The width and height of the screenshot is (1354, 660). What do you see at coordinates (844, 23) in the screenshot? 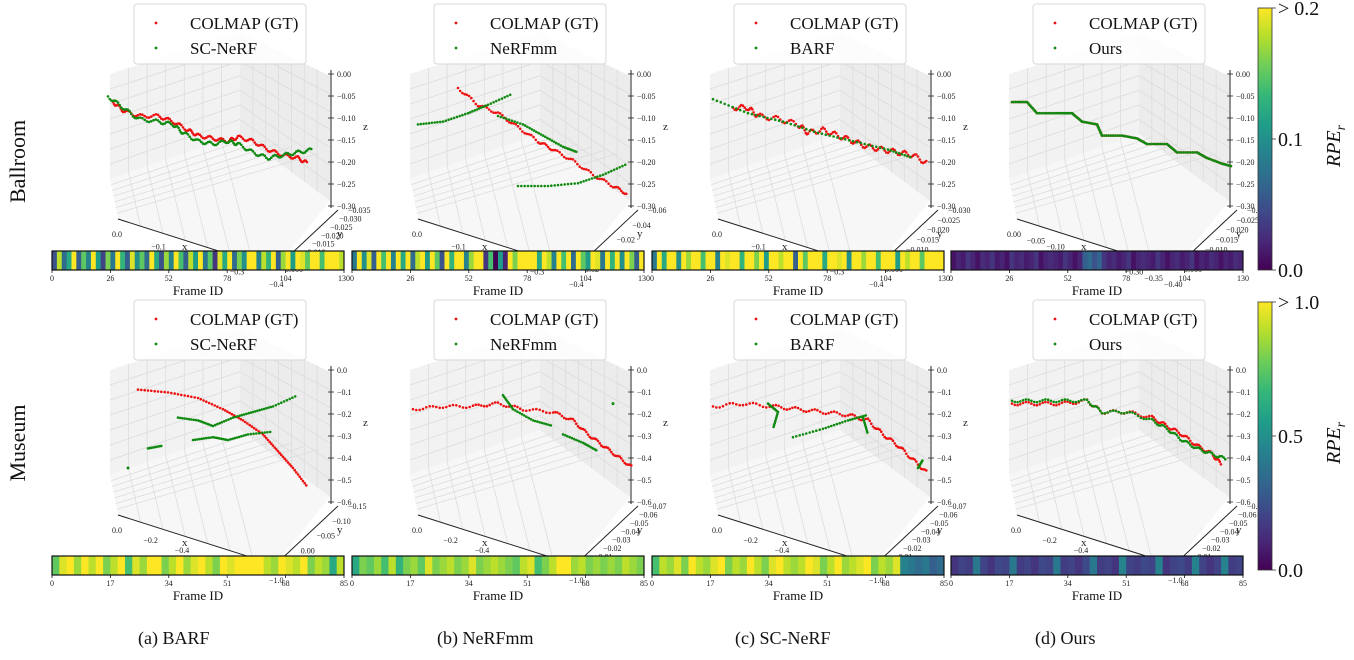
I see `legend-label-gt: COLMAP (GT)` at bounding box center [844, 23].